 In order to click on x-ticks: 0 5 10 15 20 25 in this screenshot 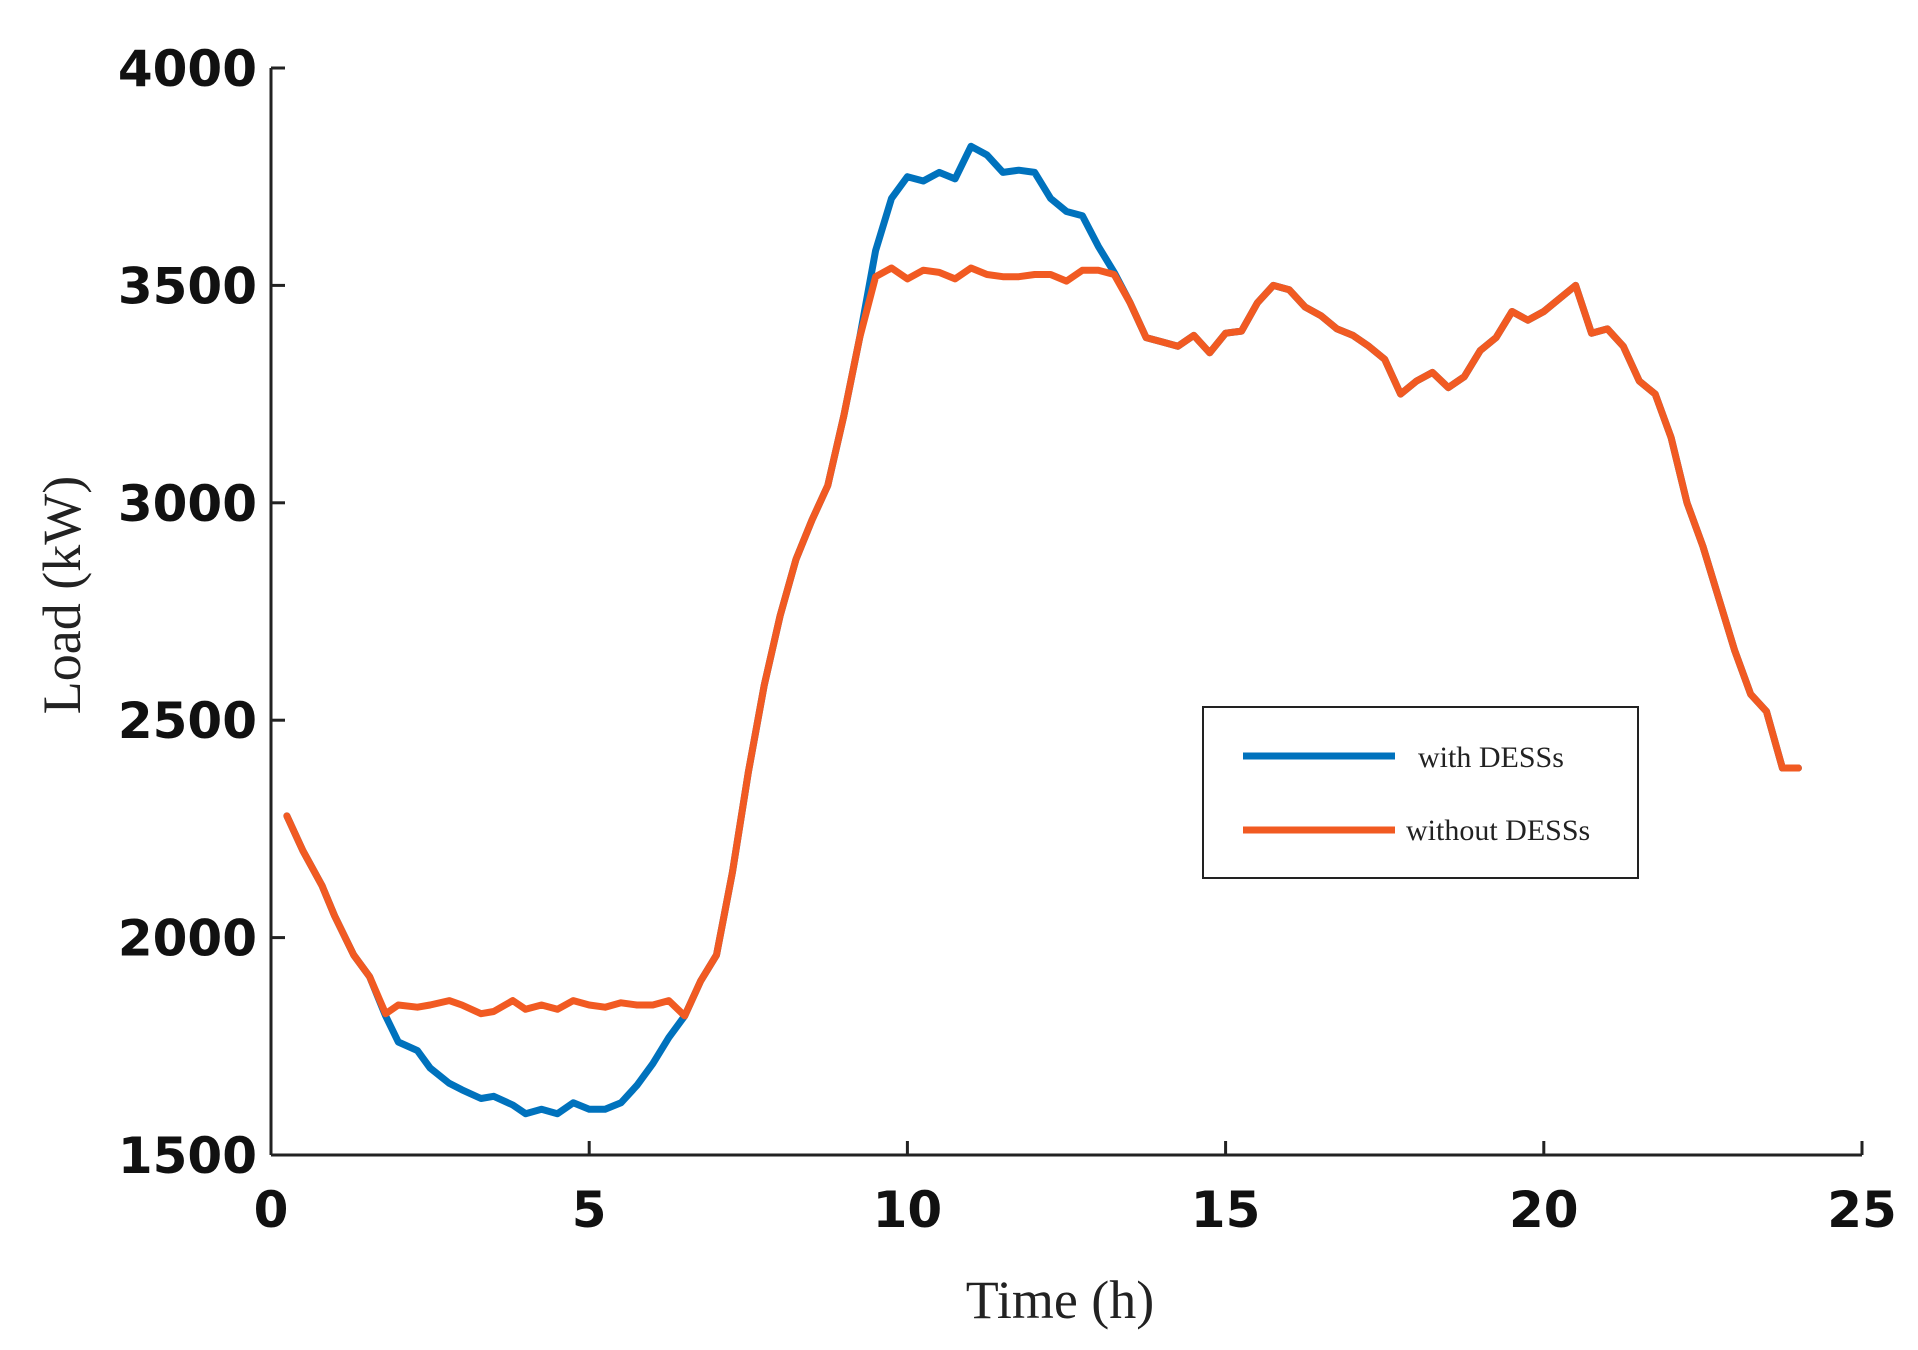, I will do `click(1075, 1190)`.